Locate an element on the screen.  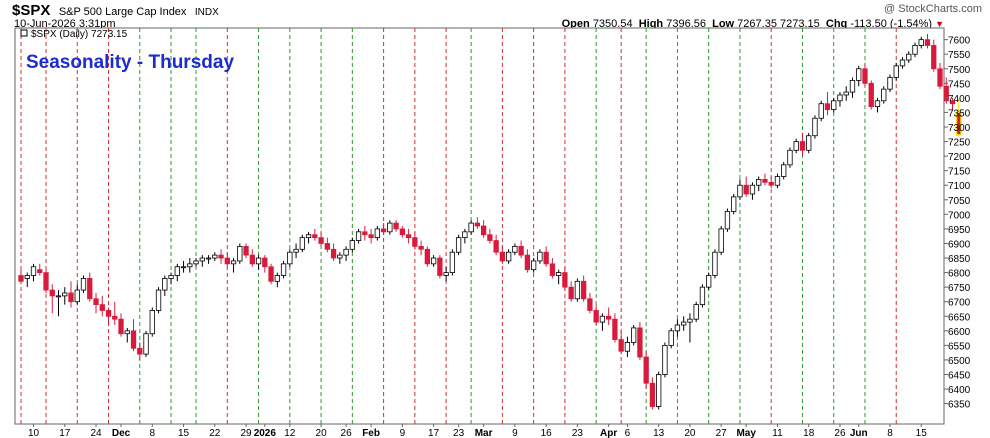
x-tick-label: Apr is located at coordinates (608, 433).